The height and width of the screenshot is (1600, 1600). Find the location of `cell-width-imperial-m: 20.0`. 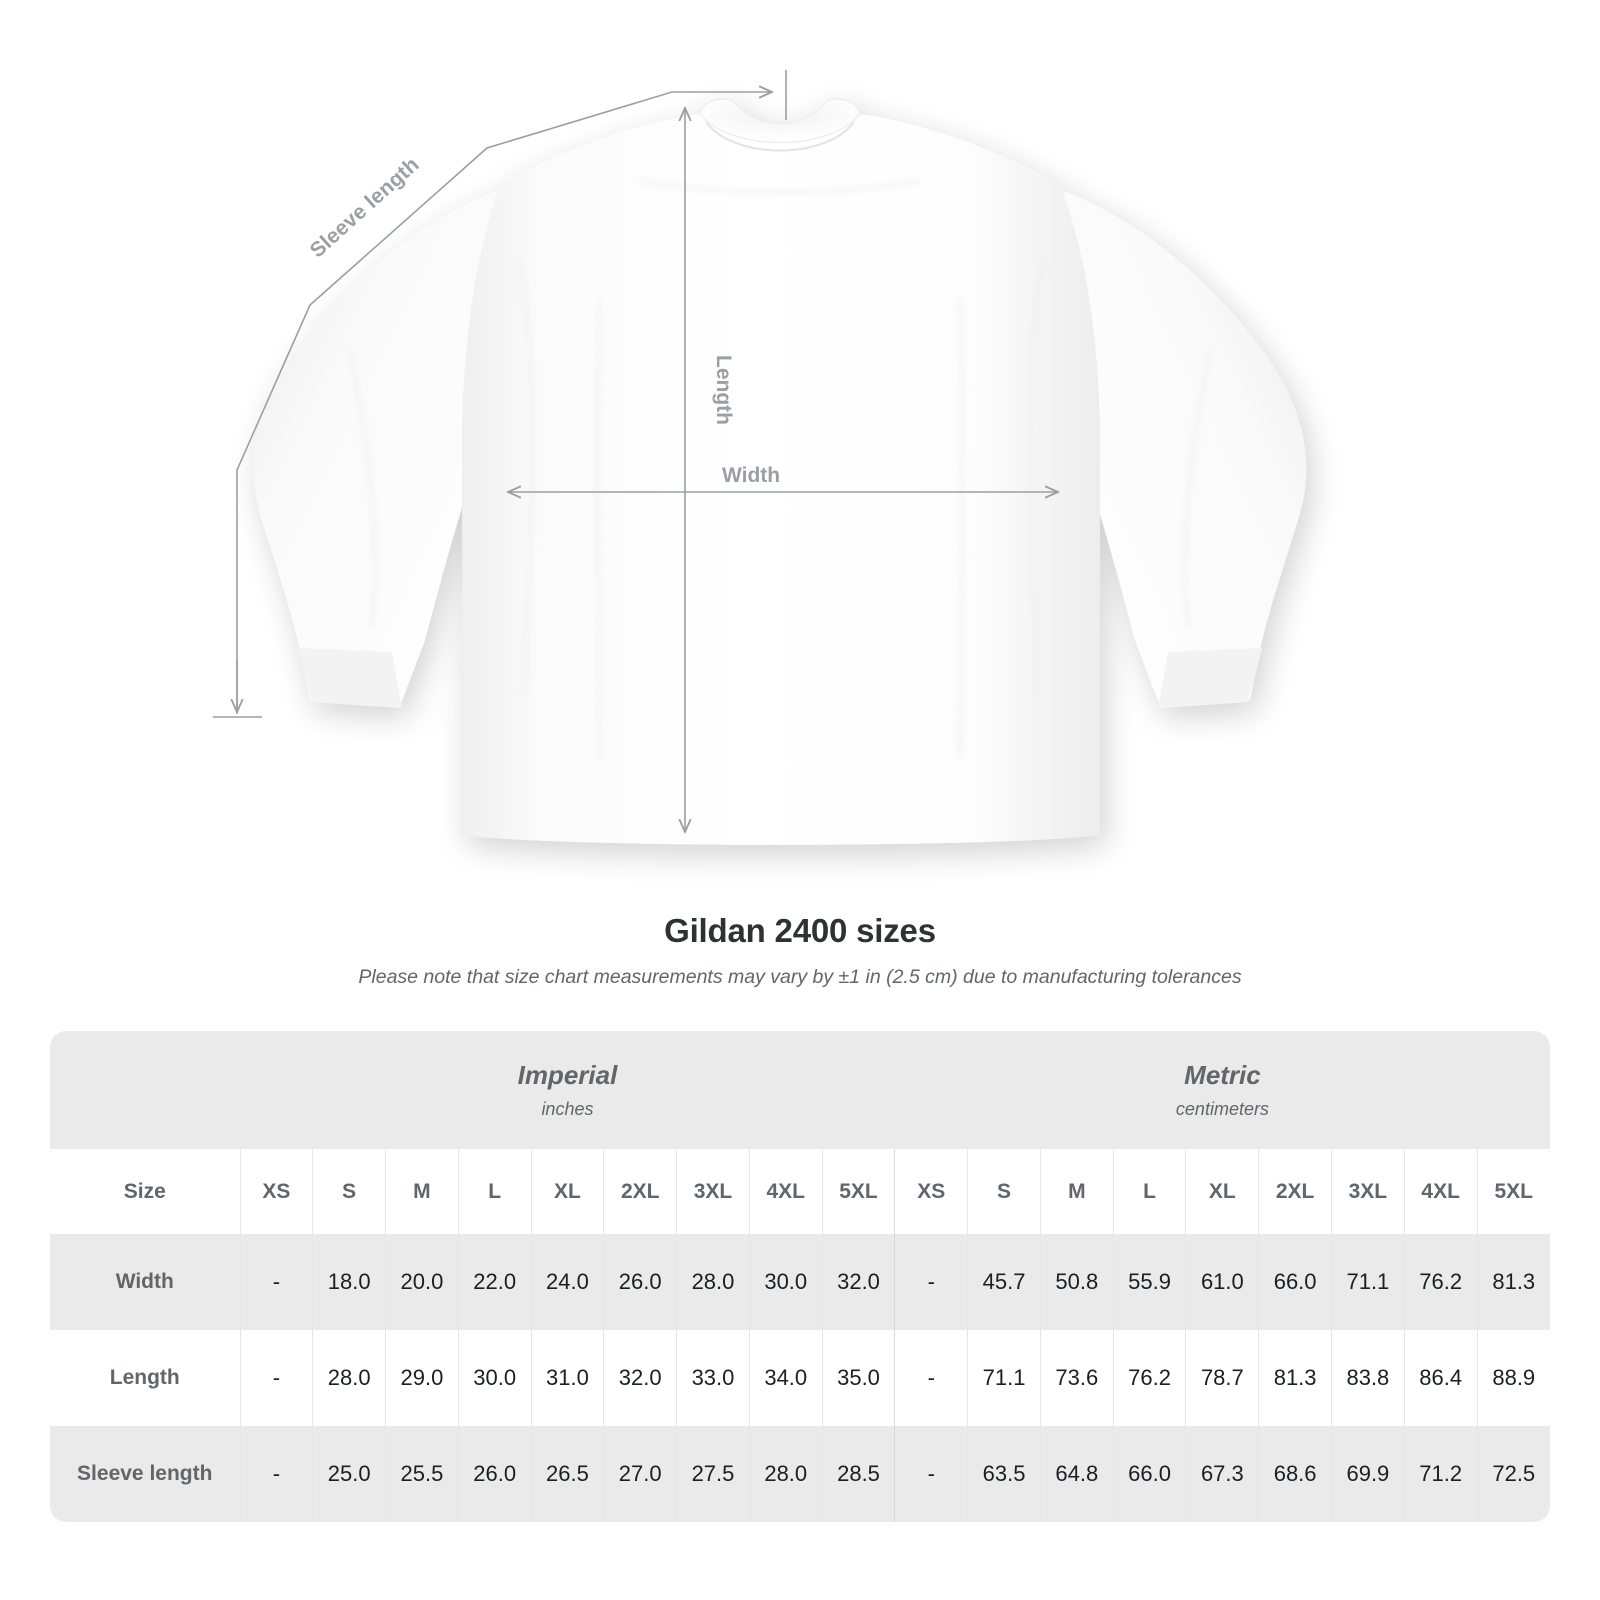

cell-width-imperial-m: 20.0 is located at coordinates (422, 1282).